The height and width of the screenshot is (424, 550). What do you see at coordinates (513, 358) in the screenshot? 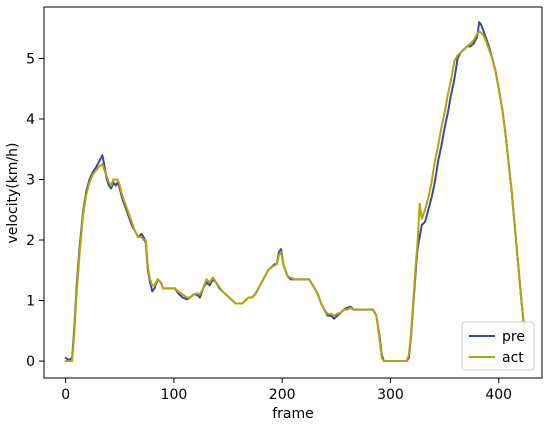
I see `legend-label-act: act` at bounding box center [513, 358].